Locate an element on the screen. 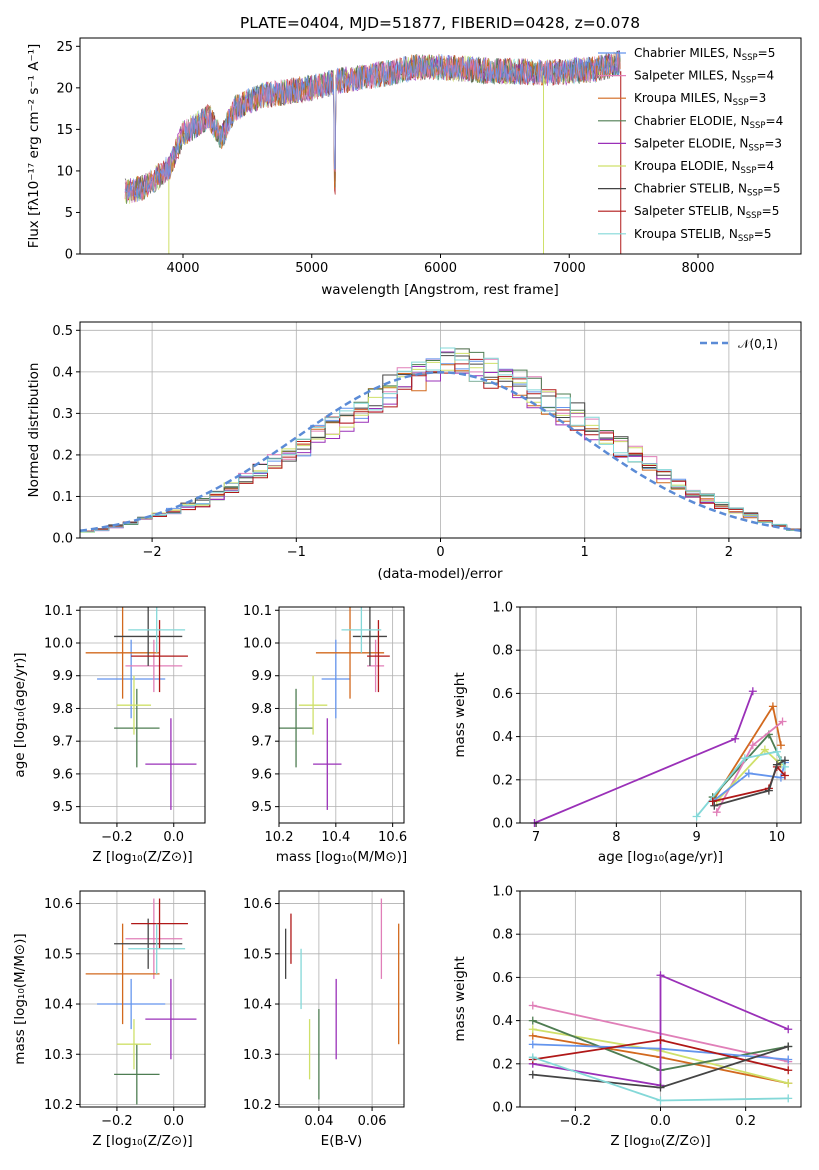 This screenshot has height=1170, width=819. residual-xtick-label: 2 is located at coordinates (729, 552).